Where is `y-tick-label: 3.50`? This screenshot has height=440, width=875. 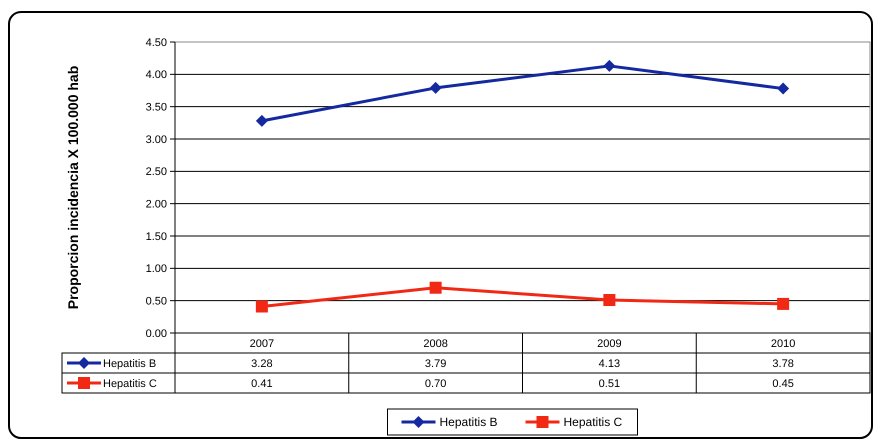
y-tick-label: 3.50 is located at coordinates (156, 108).